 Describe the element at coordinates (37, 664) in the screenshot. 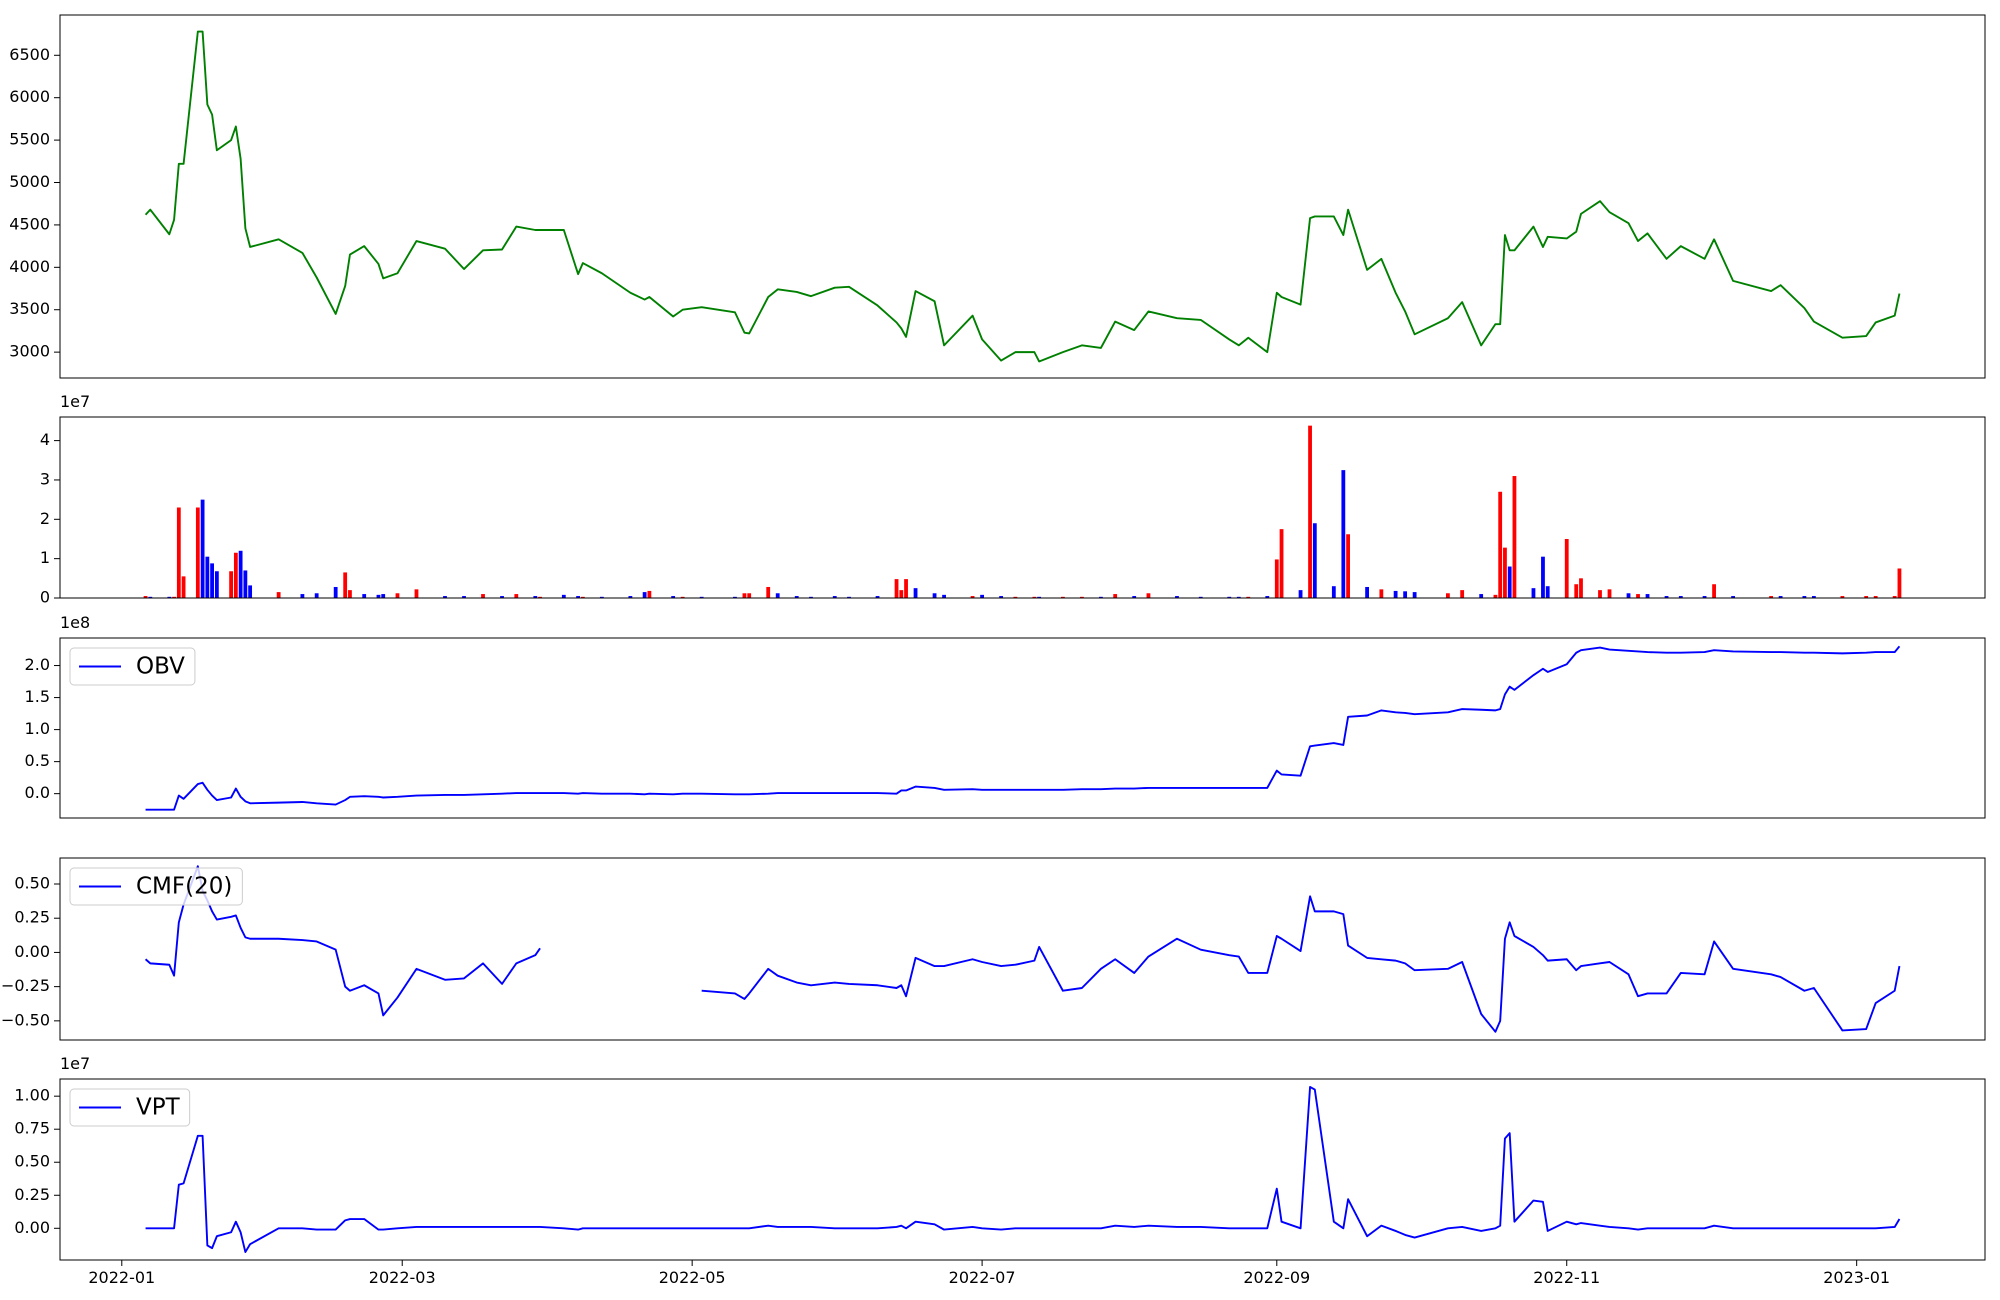

I see `y-tick-label: 2.0` at that location.